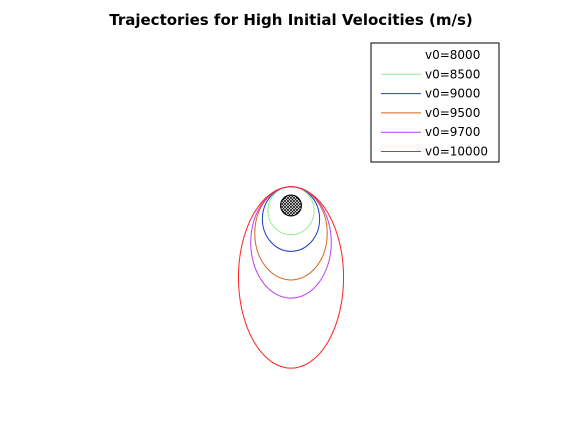 Image resolution: width=565 pixels, height=424 pixels. I want to click on legend-label: v0=10000, so click(456, 152).